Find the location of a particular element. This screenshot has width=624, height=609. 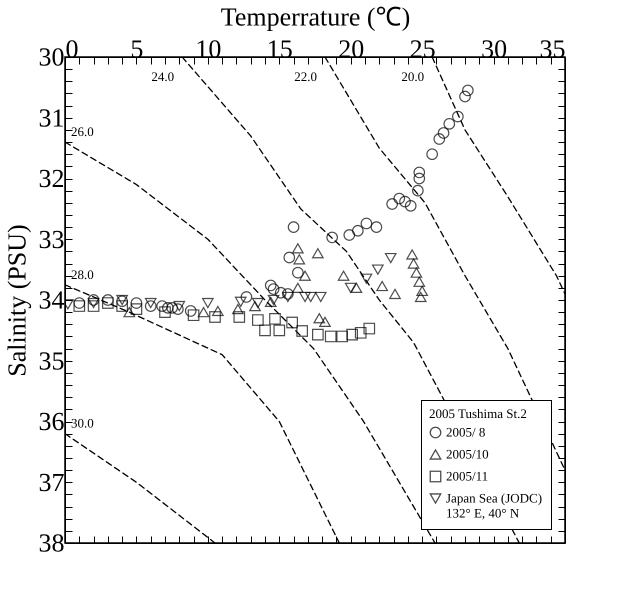

y-tick-label: 33 is located at coordinates (51, 239).